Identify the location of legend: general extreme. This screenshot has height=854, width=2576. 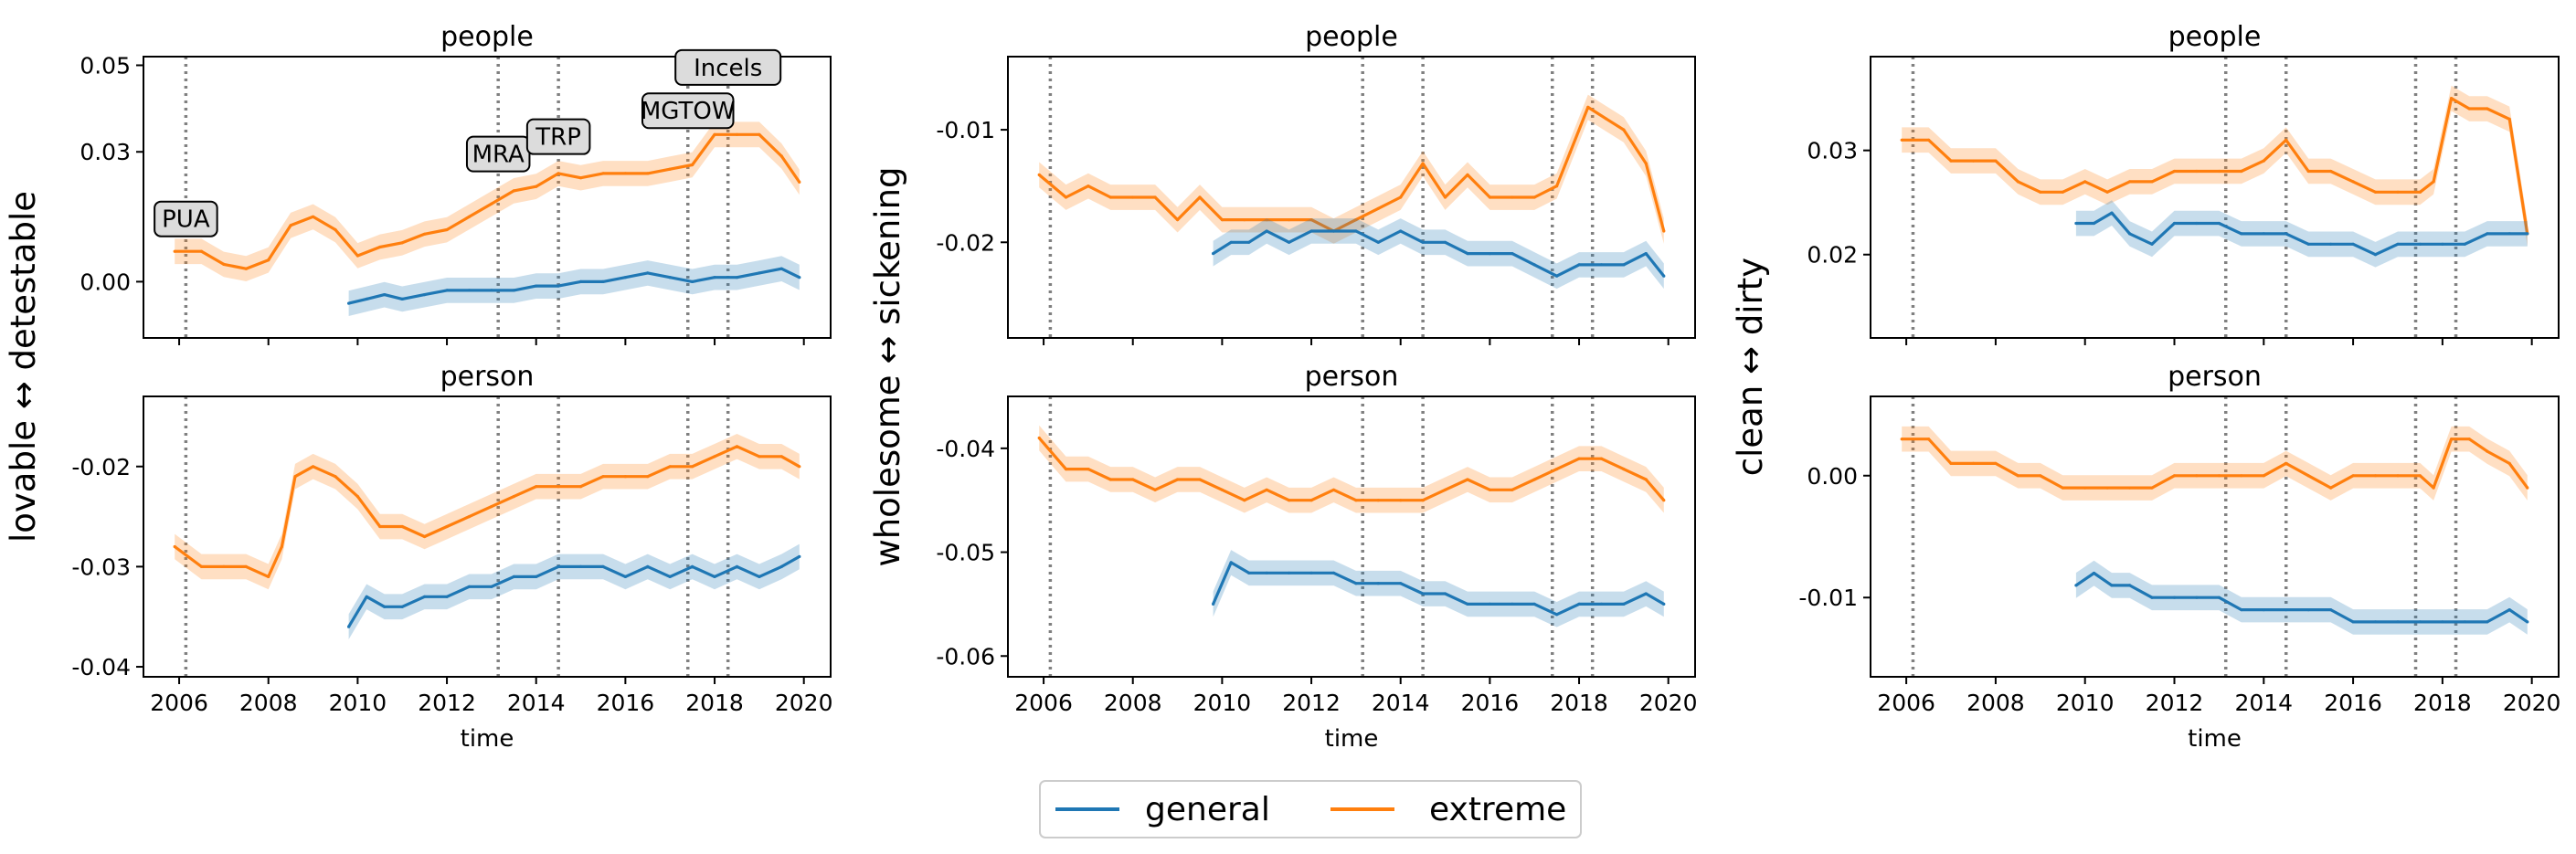
(1310, 809).